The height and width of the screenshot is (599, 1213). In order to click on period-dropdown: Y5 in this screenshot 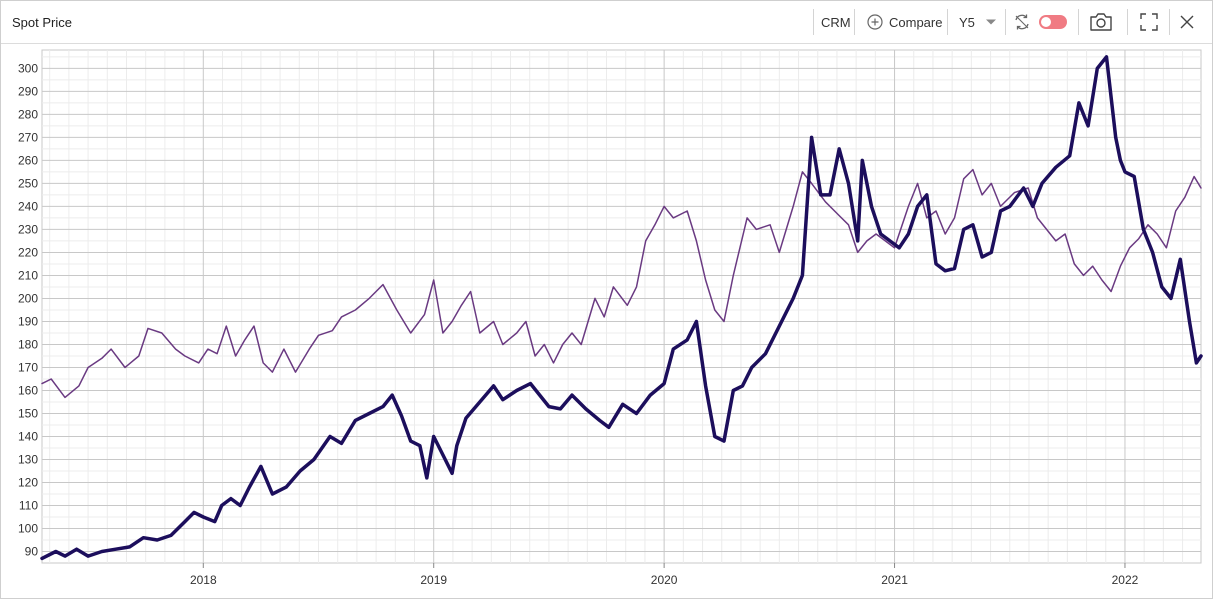, I will do `click(978, 22)`.